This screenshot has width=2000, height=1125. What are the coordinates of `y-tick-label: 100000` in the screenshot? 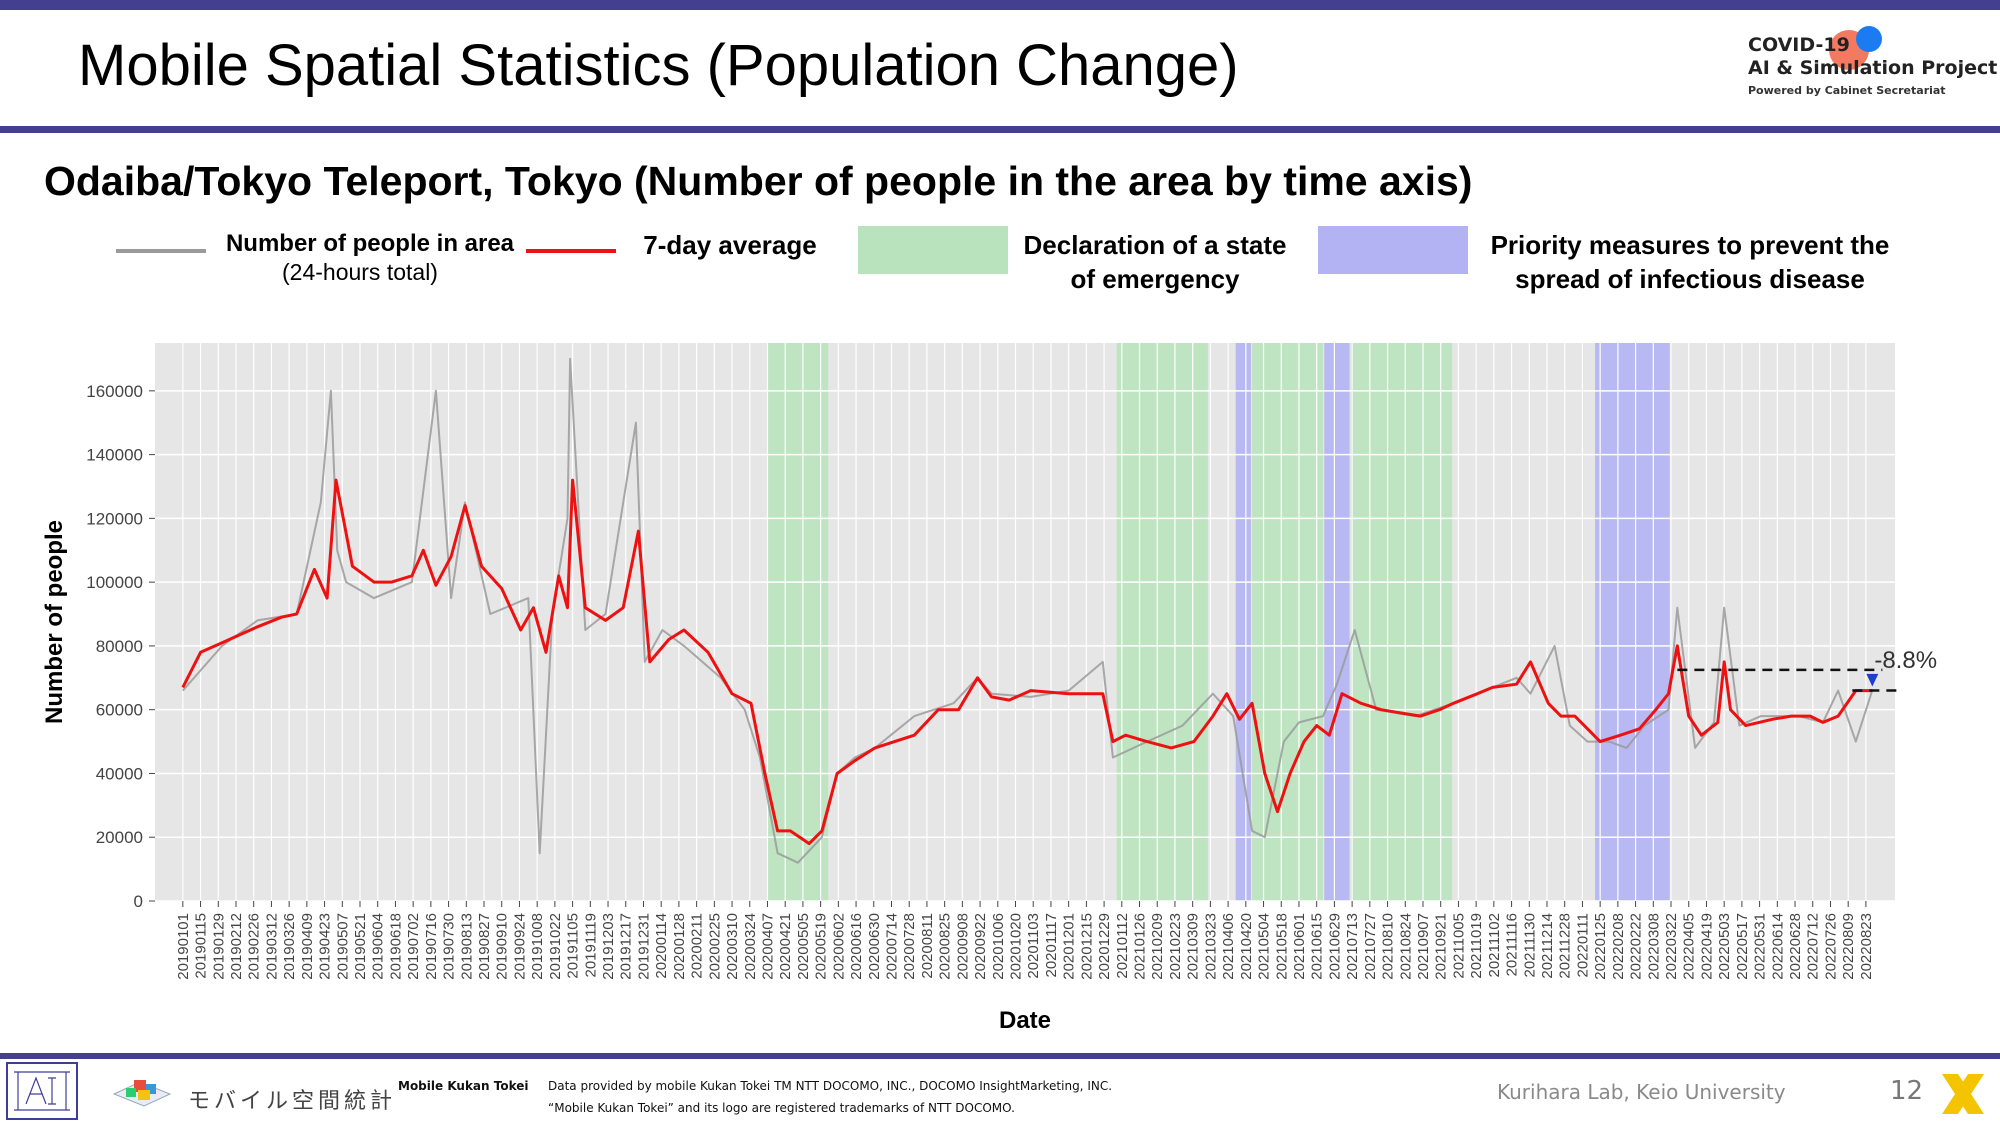 It's located at (114, 582).